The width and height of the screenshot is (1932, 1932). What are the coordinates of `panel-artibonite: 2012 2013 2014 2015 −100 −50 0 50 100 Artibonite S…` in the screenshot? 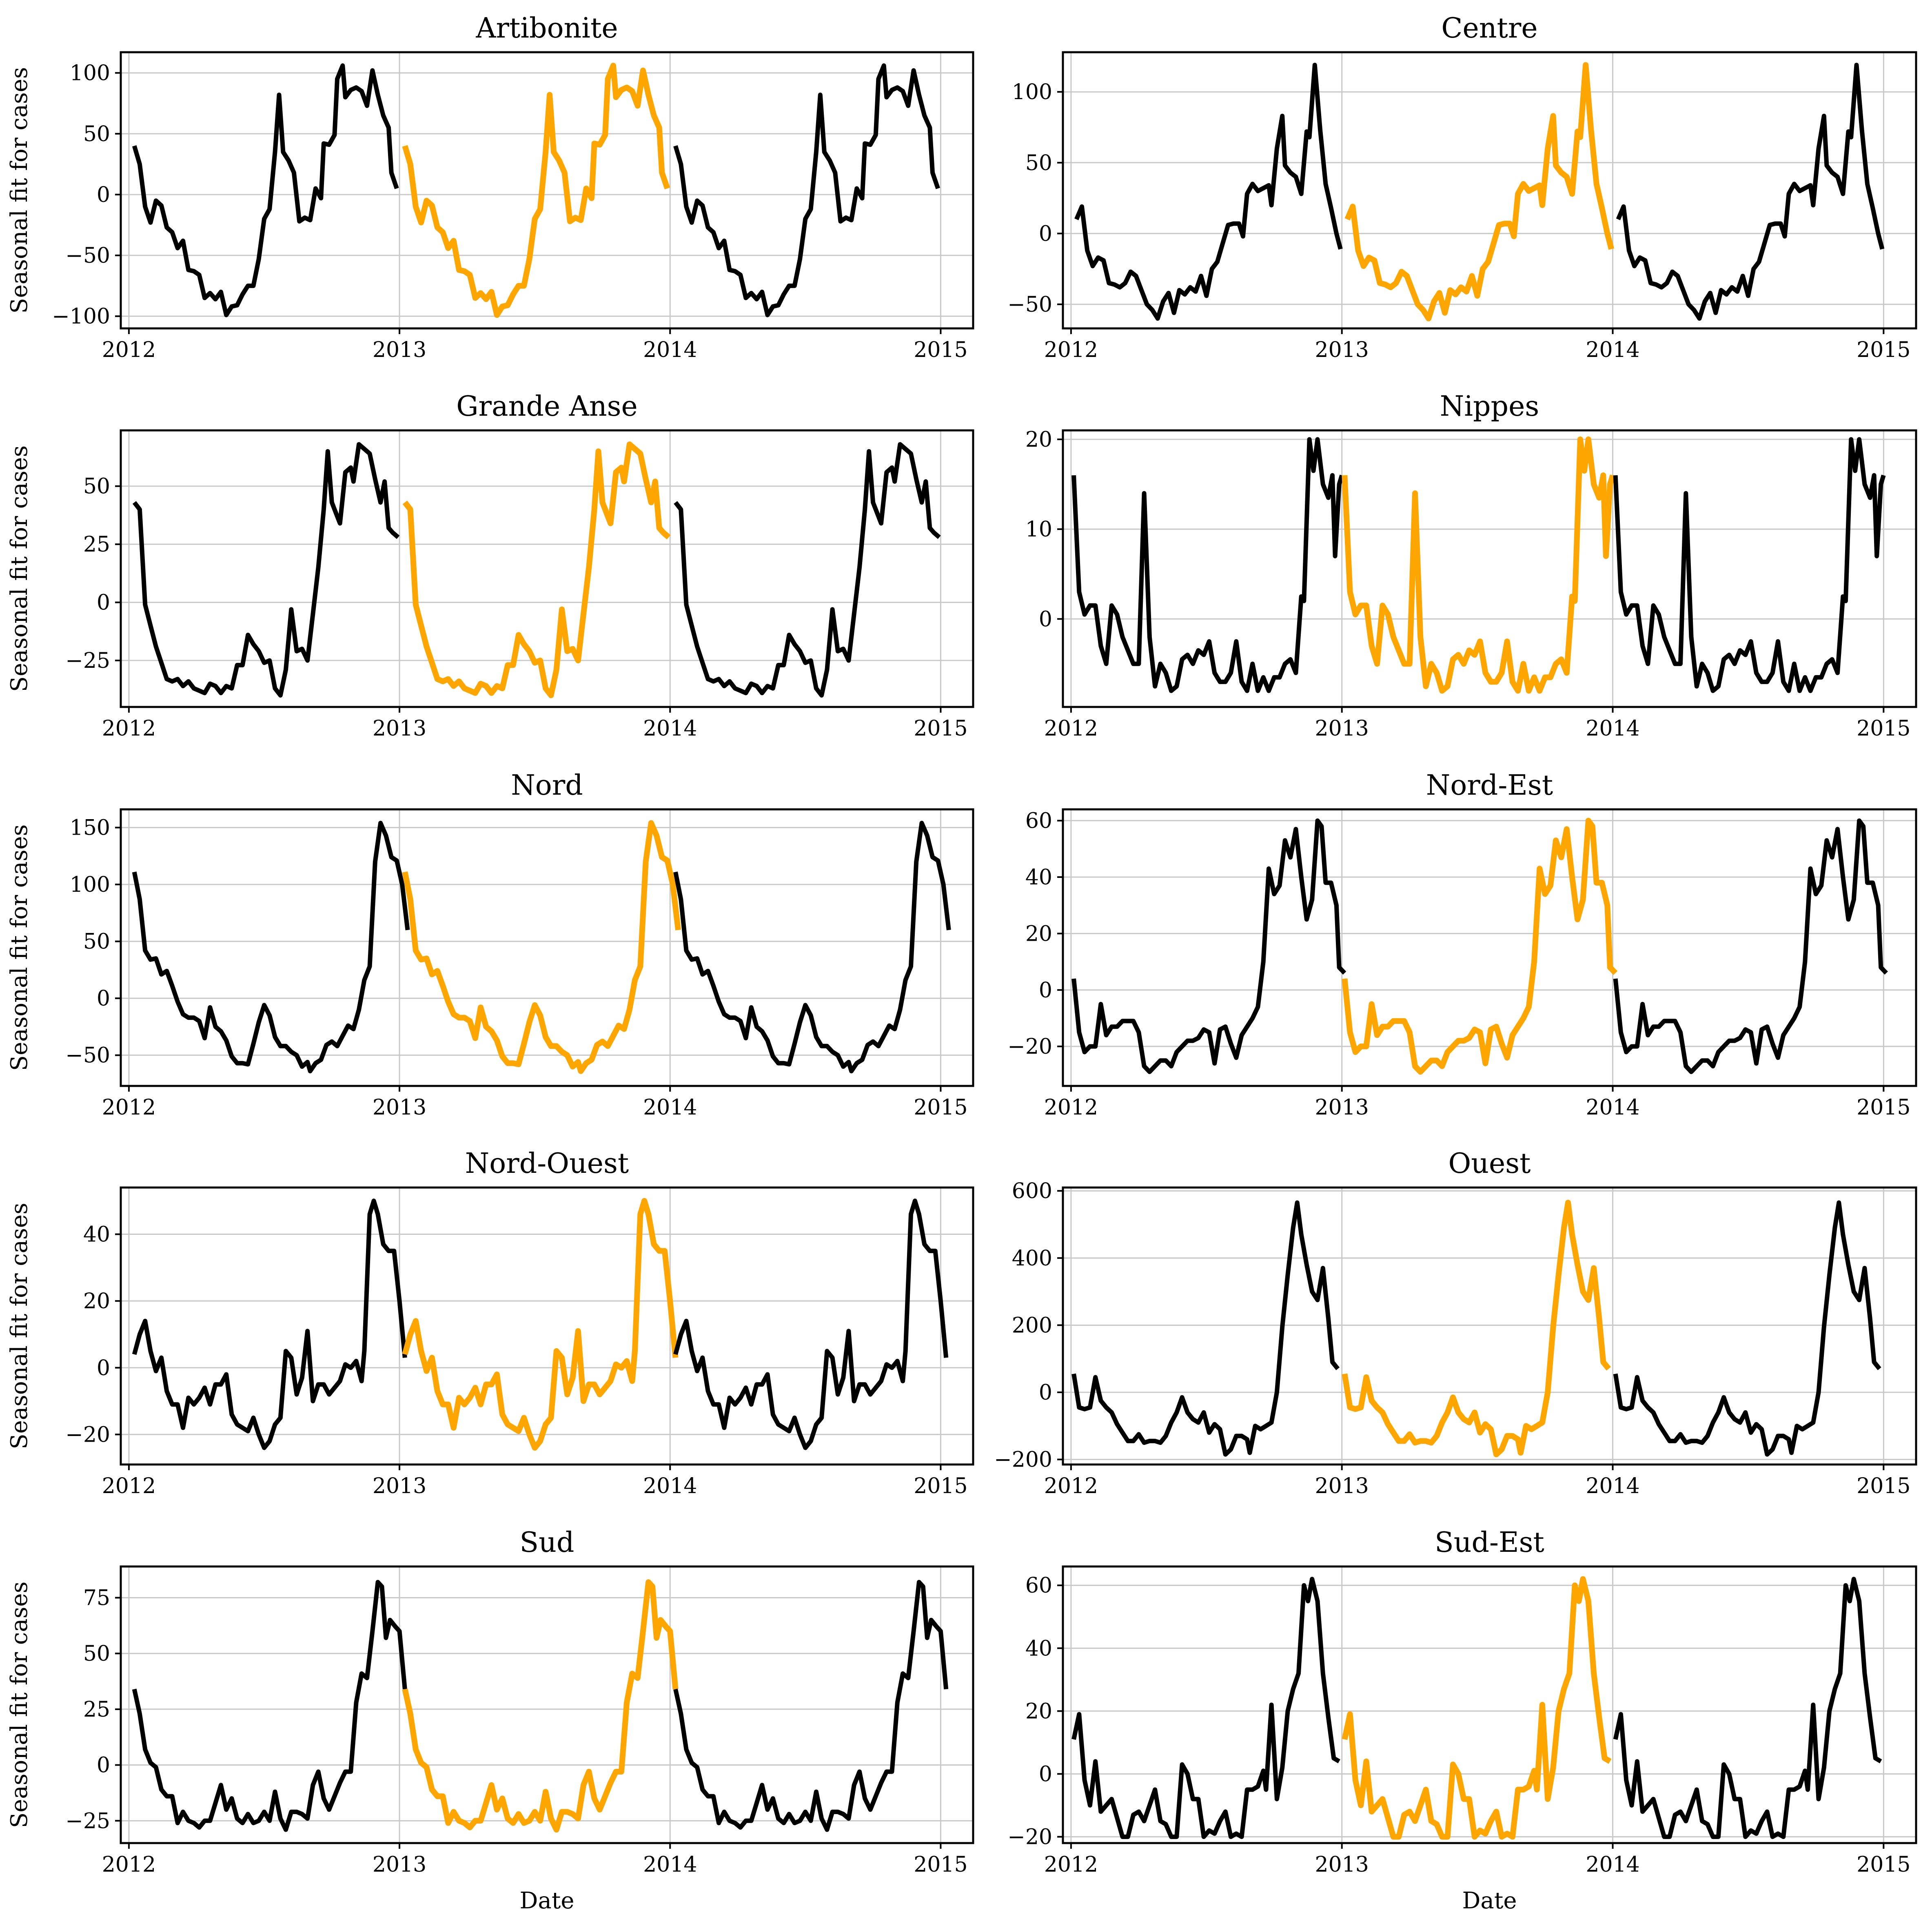 It's located at (490, 187).